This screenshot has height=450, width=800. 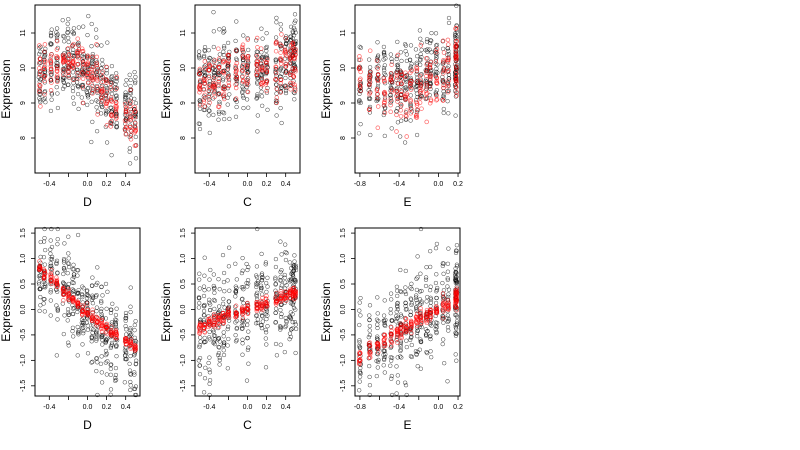 What do you see at coordinates (126, 407) in the screenshot?
I see `x-tick-label: 0.4` at bounding box center [126, 407].